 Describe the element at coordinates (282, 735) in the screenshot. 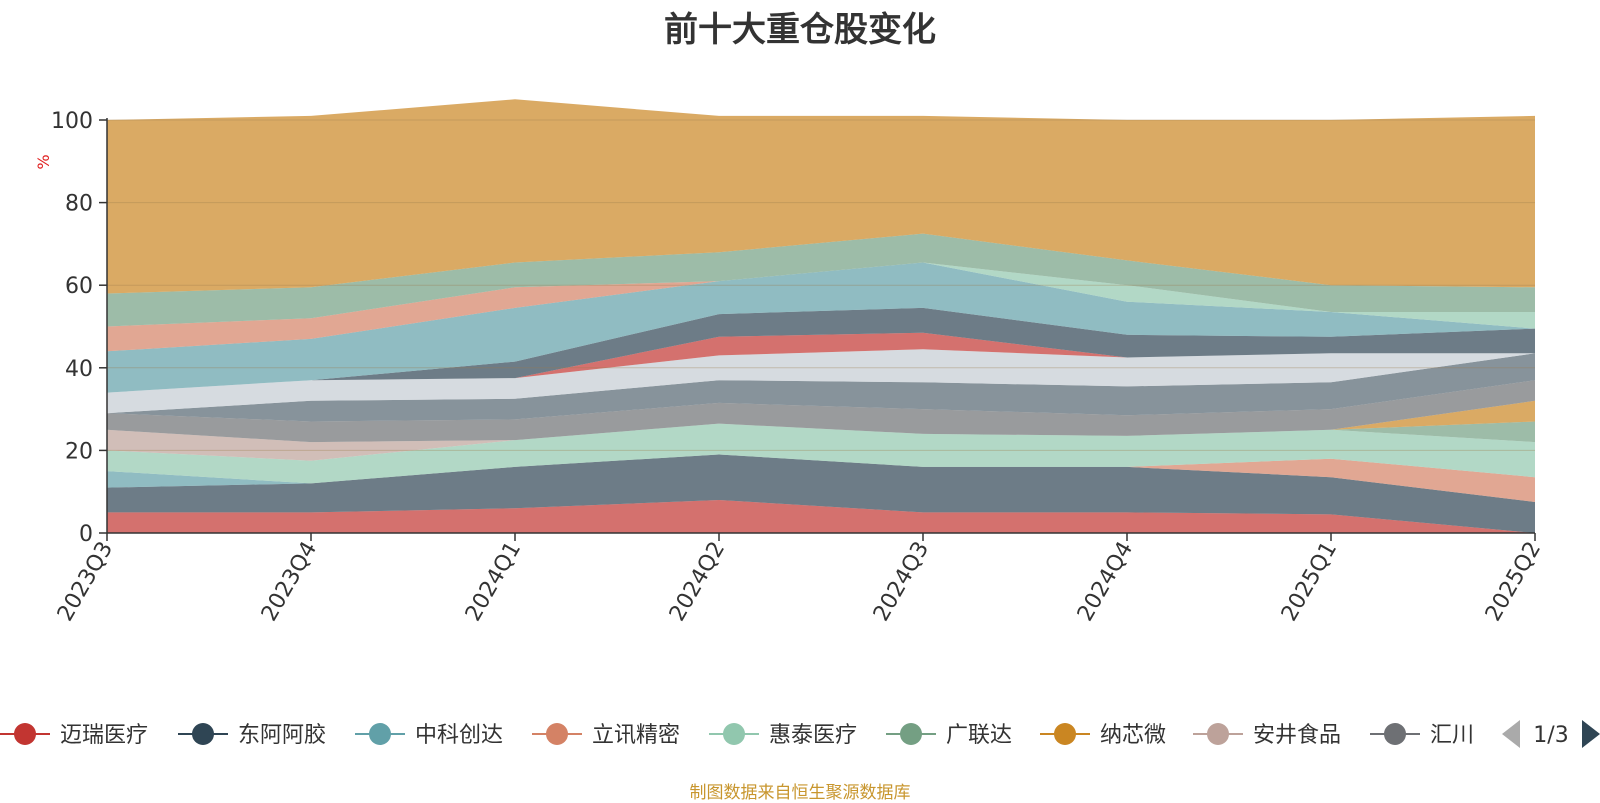

I see `legend-label: 东阿阿胶` at that location.